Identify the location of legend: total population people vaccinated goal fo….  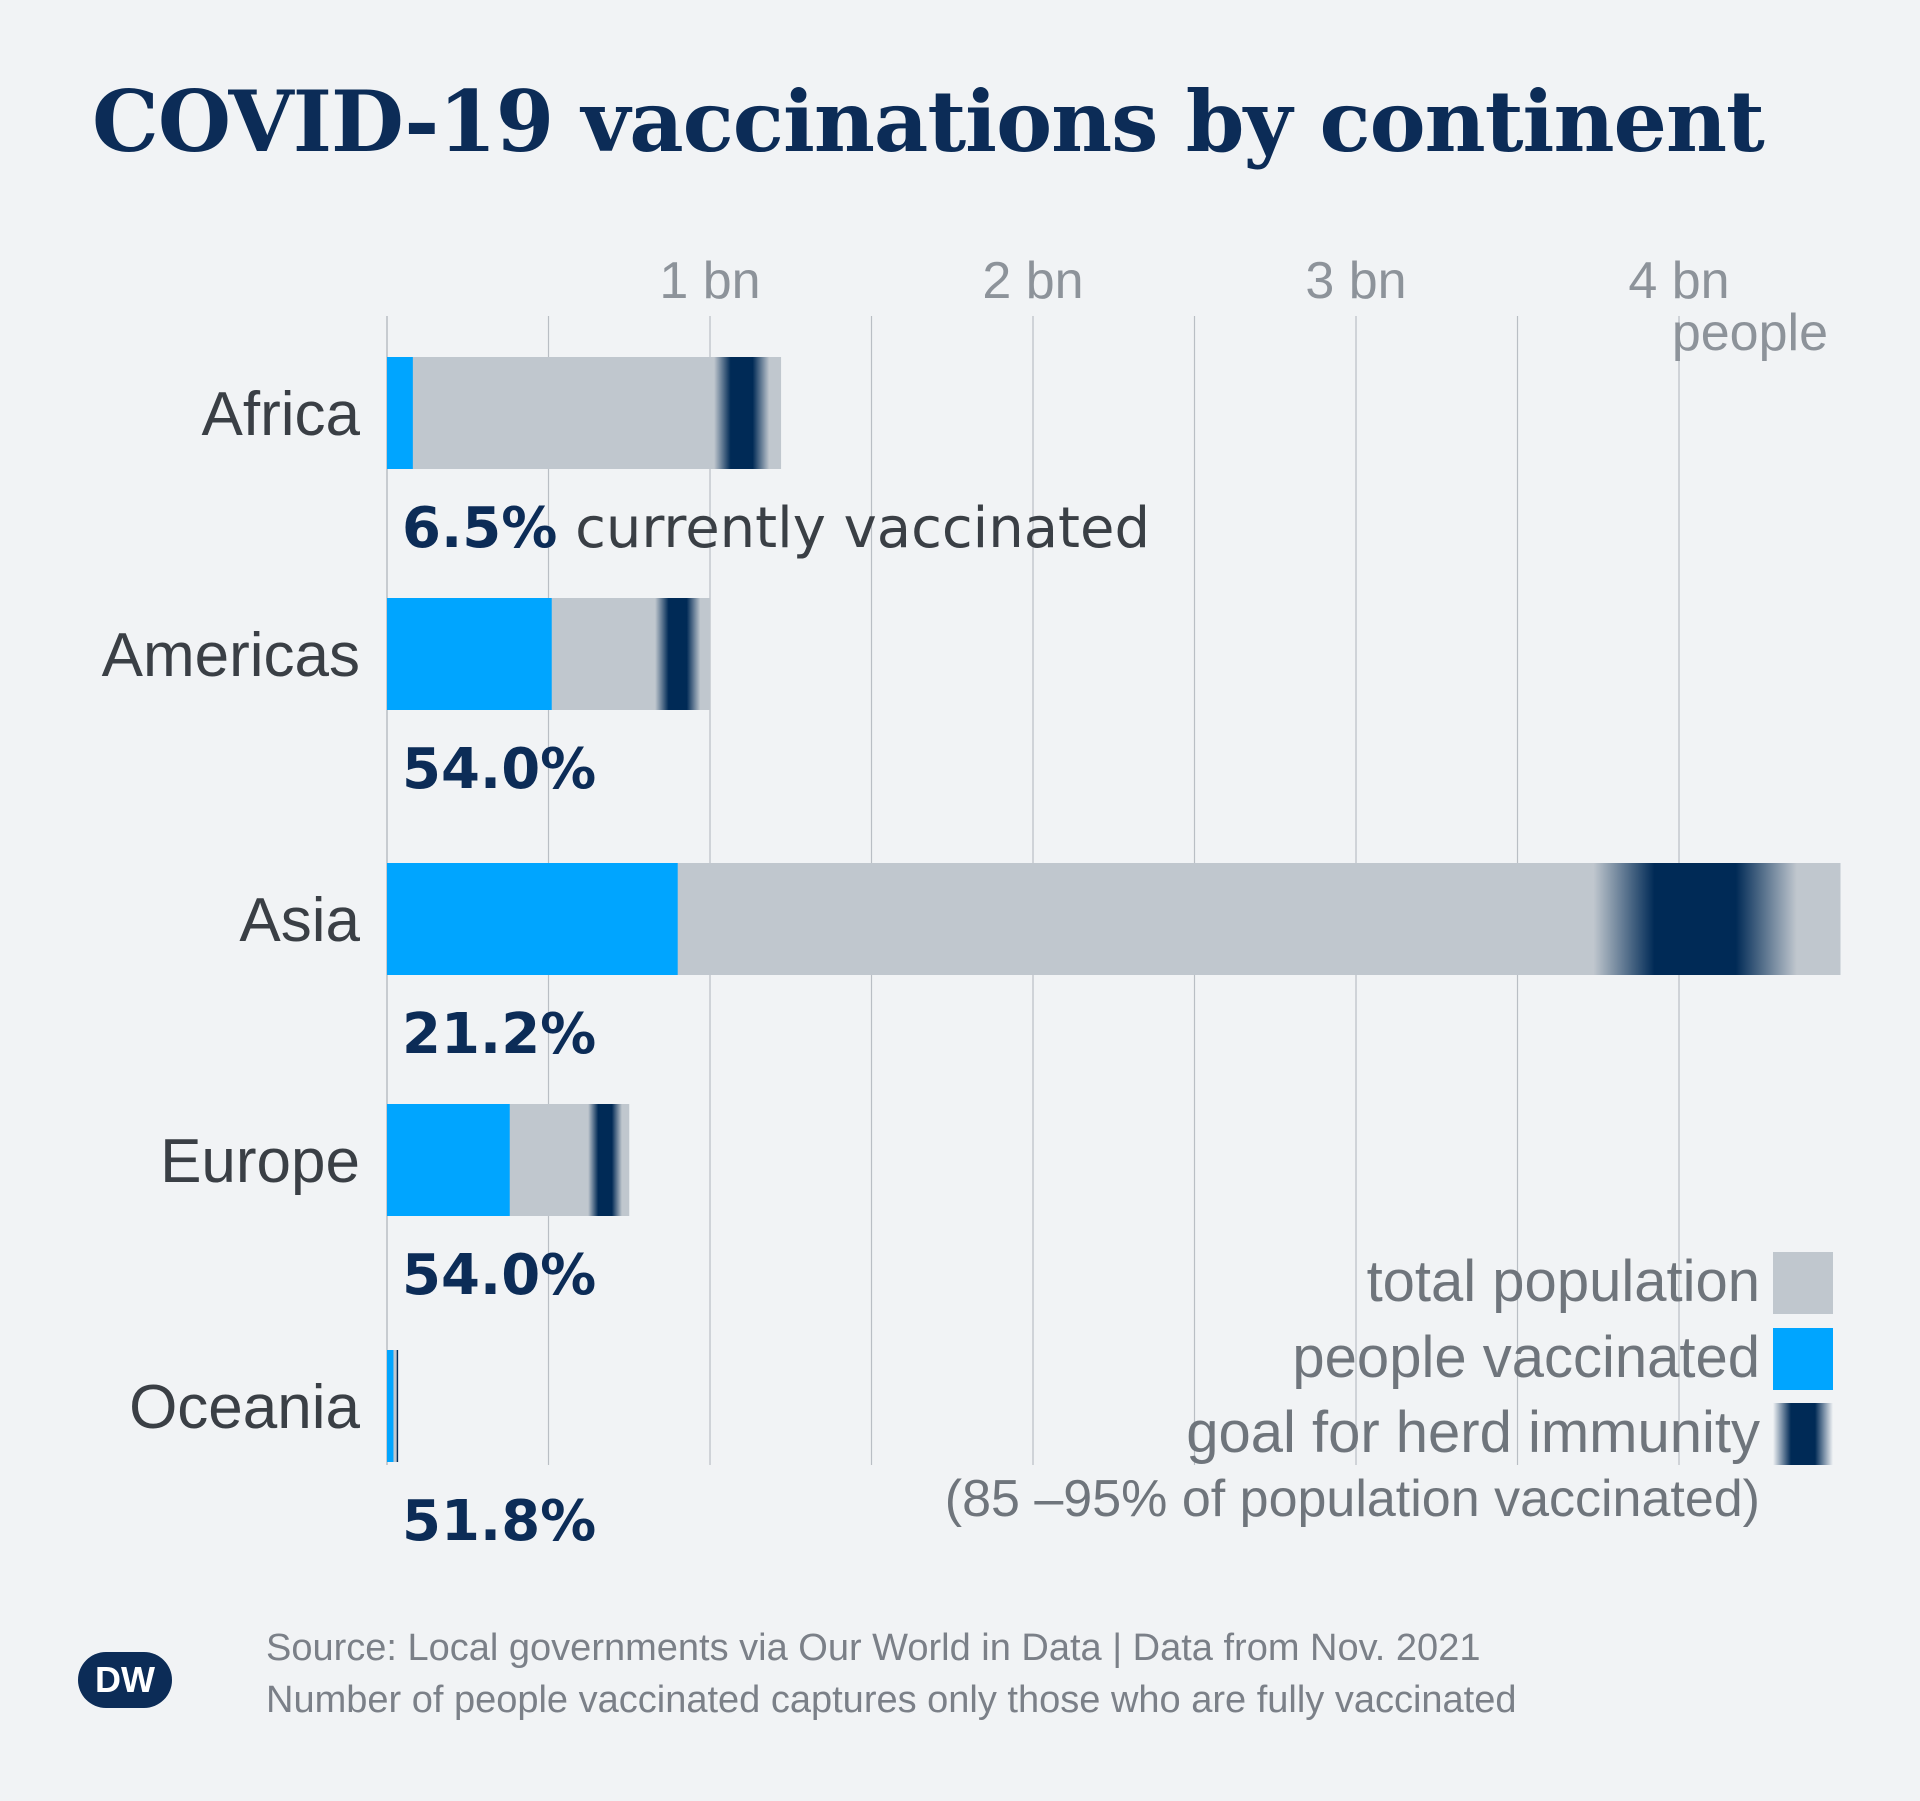
(1389, 1388).